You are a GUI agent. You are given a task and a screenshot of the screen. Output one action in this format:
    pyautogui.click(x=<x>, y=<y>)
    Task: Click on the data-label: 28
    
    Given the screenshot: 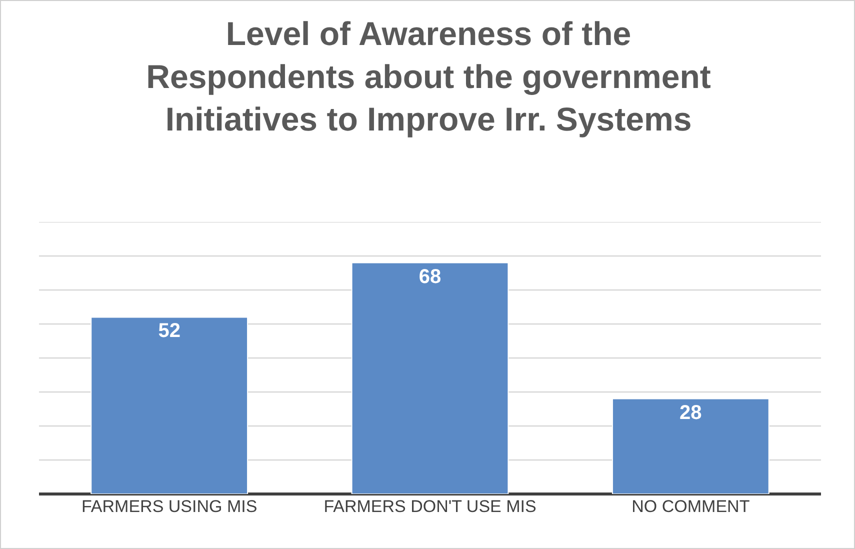 What is the action you would take?
    pyautogui.click(x=691, y=413)
    